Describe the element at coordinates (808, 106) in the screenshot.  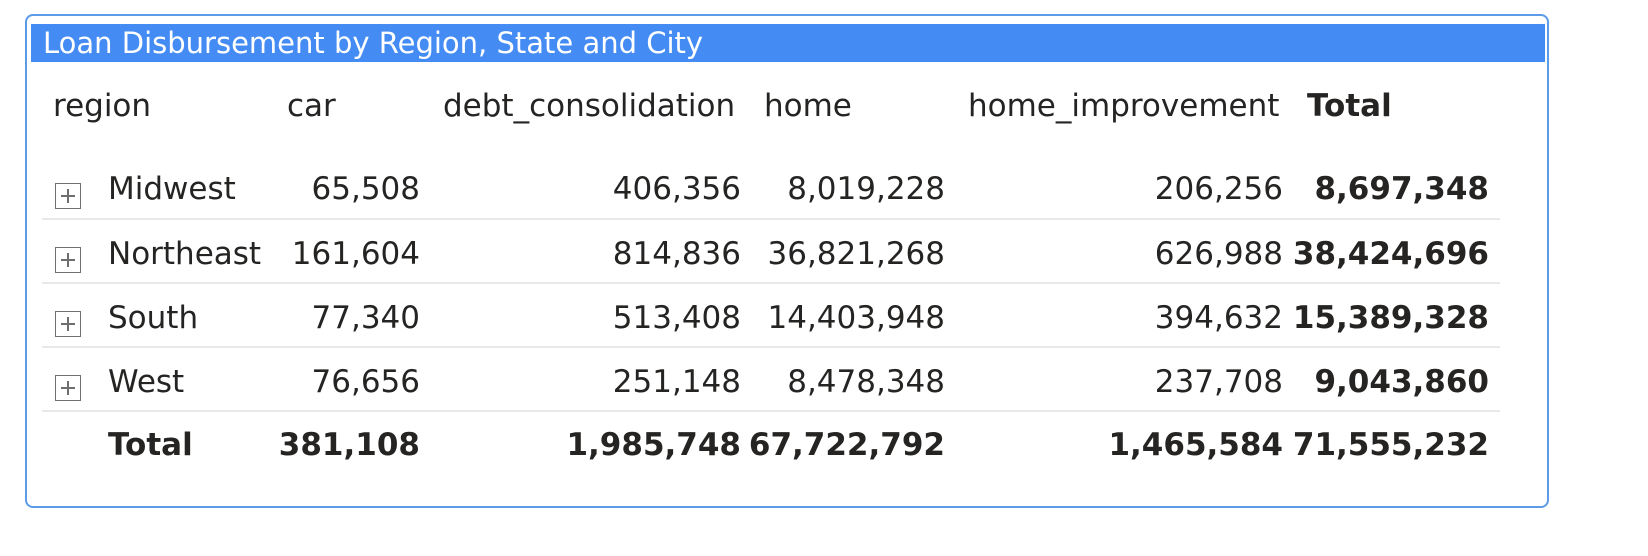
I see `column-header-home: home` at that location.